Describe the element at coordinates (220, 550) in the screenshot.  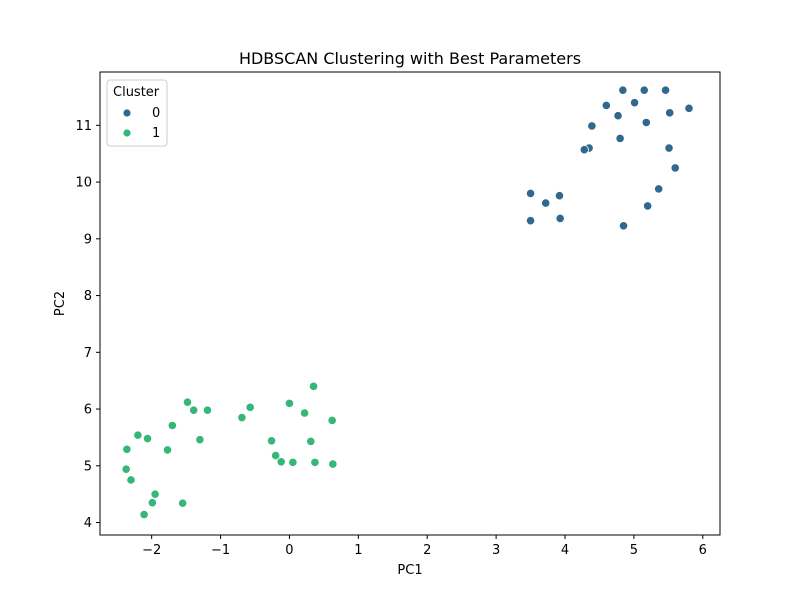
I see `x-tick-label-1: −1` at that location.